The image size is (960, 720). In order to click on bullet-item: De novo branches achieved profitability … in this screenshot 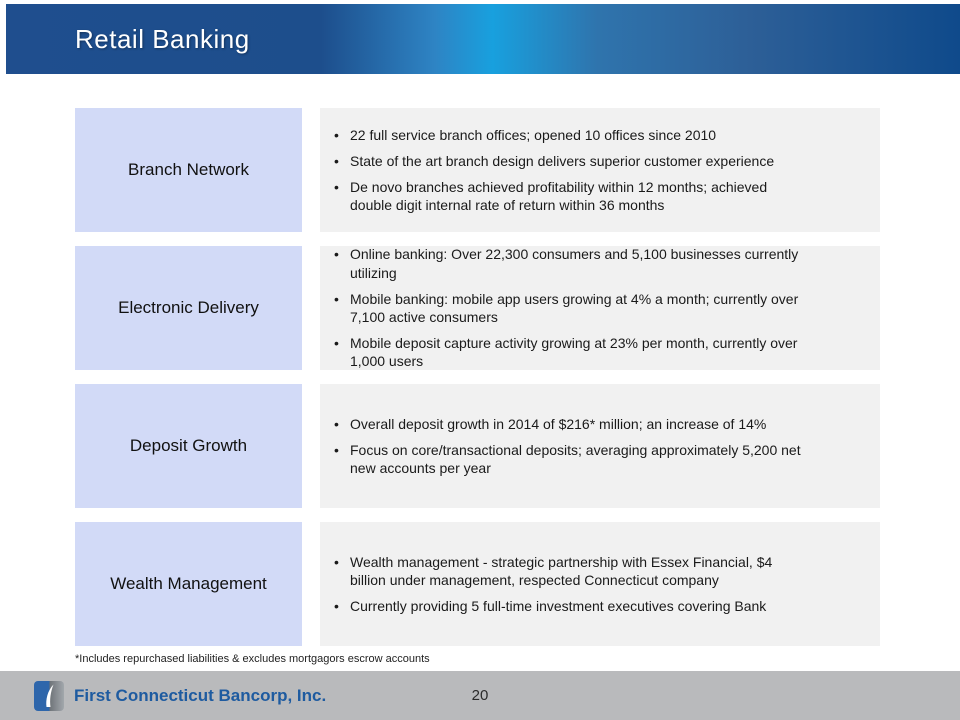, I will do `click(598, 196)`.